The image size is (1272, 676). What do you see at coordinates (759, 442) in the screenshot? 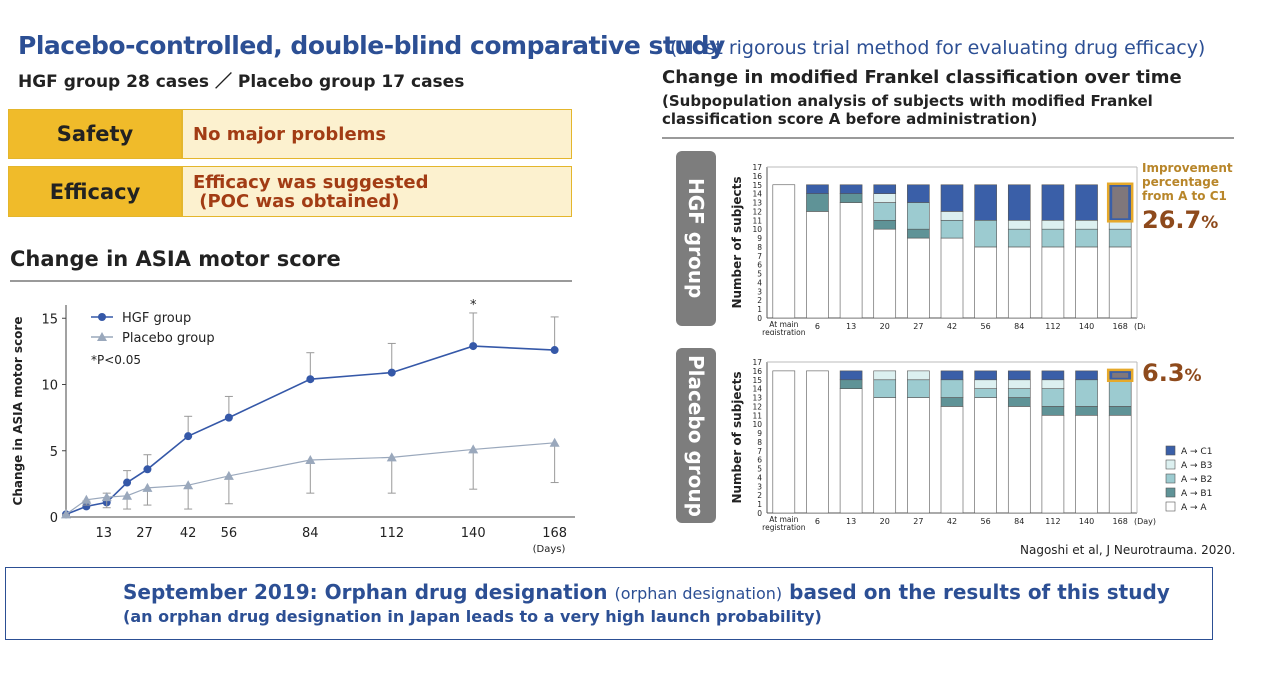
I see `y-tick-label: 8` at bounding box center [759, 442].